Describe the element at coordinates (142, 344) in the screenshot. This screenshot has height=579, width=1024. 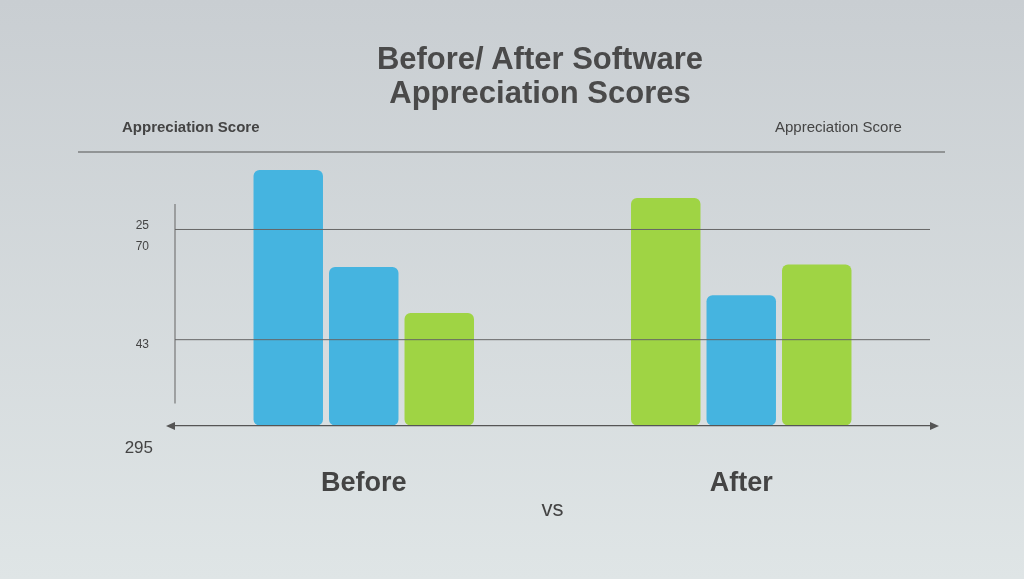
I see `text: 43` at that location.